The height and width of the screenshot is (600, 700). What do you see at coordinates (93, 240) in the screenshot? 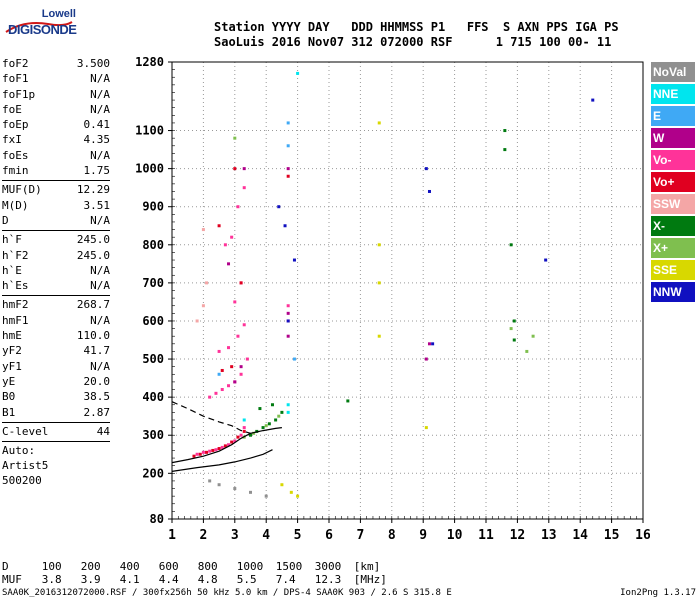
I see `param-value: 245.0` at bounding box center [93, 240].